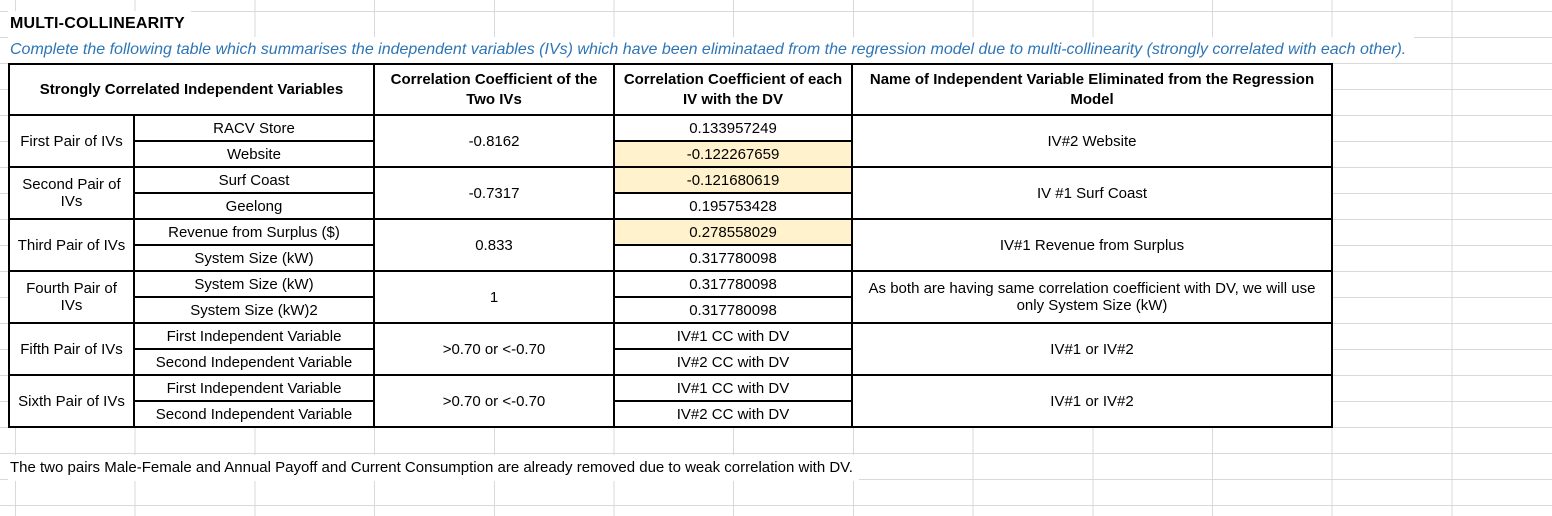 This screenshot has height=516, width=1552. Describe the element at coordinates (733, 180) in the screenshot. I see `cc-dv1-cell: -0.121680619` at that location.